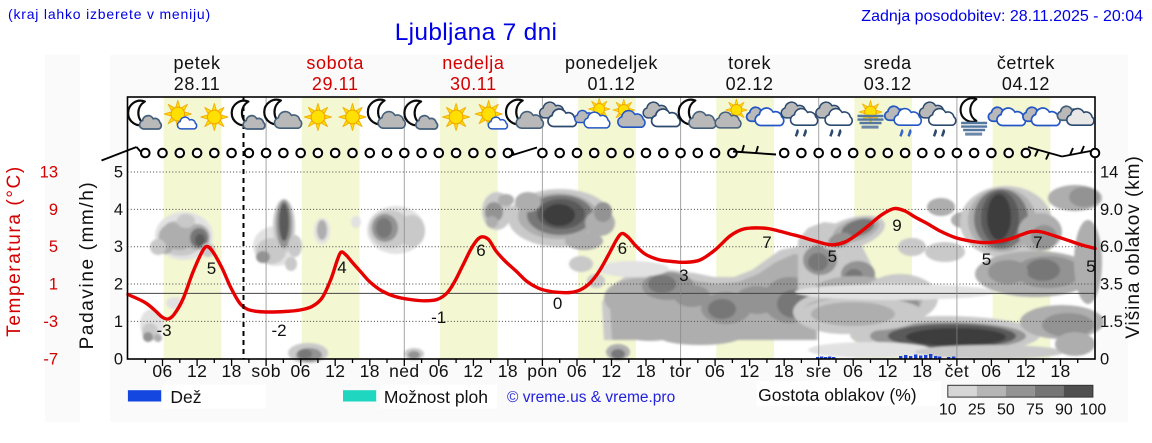  Describe the element at coordinates (49, 173) in the screenshot. I see `svg-text: 13` at that location.